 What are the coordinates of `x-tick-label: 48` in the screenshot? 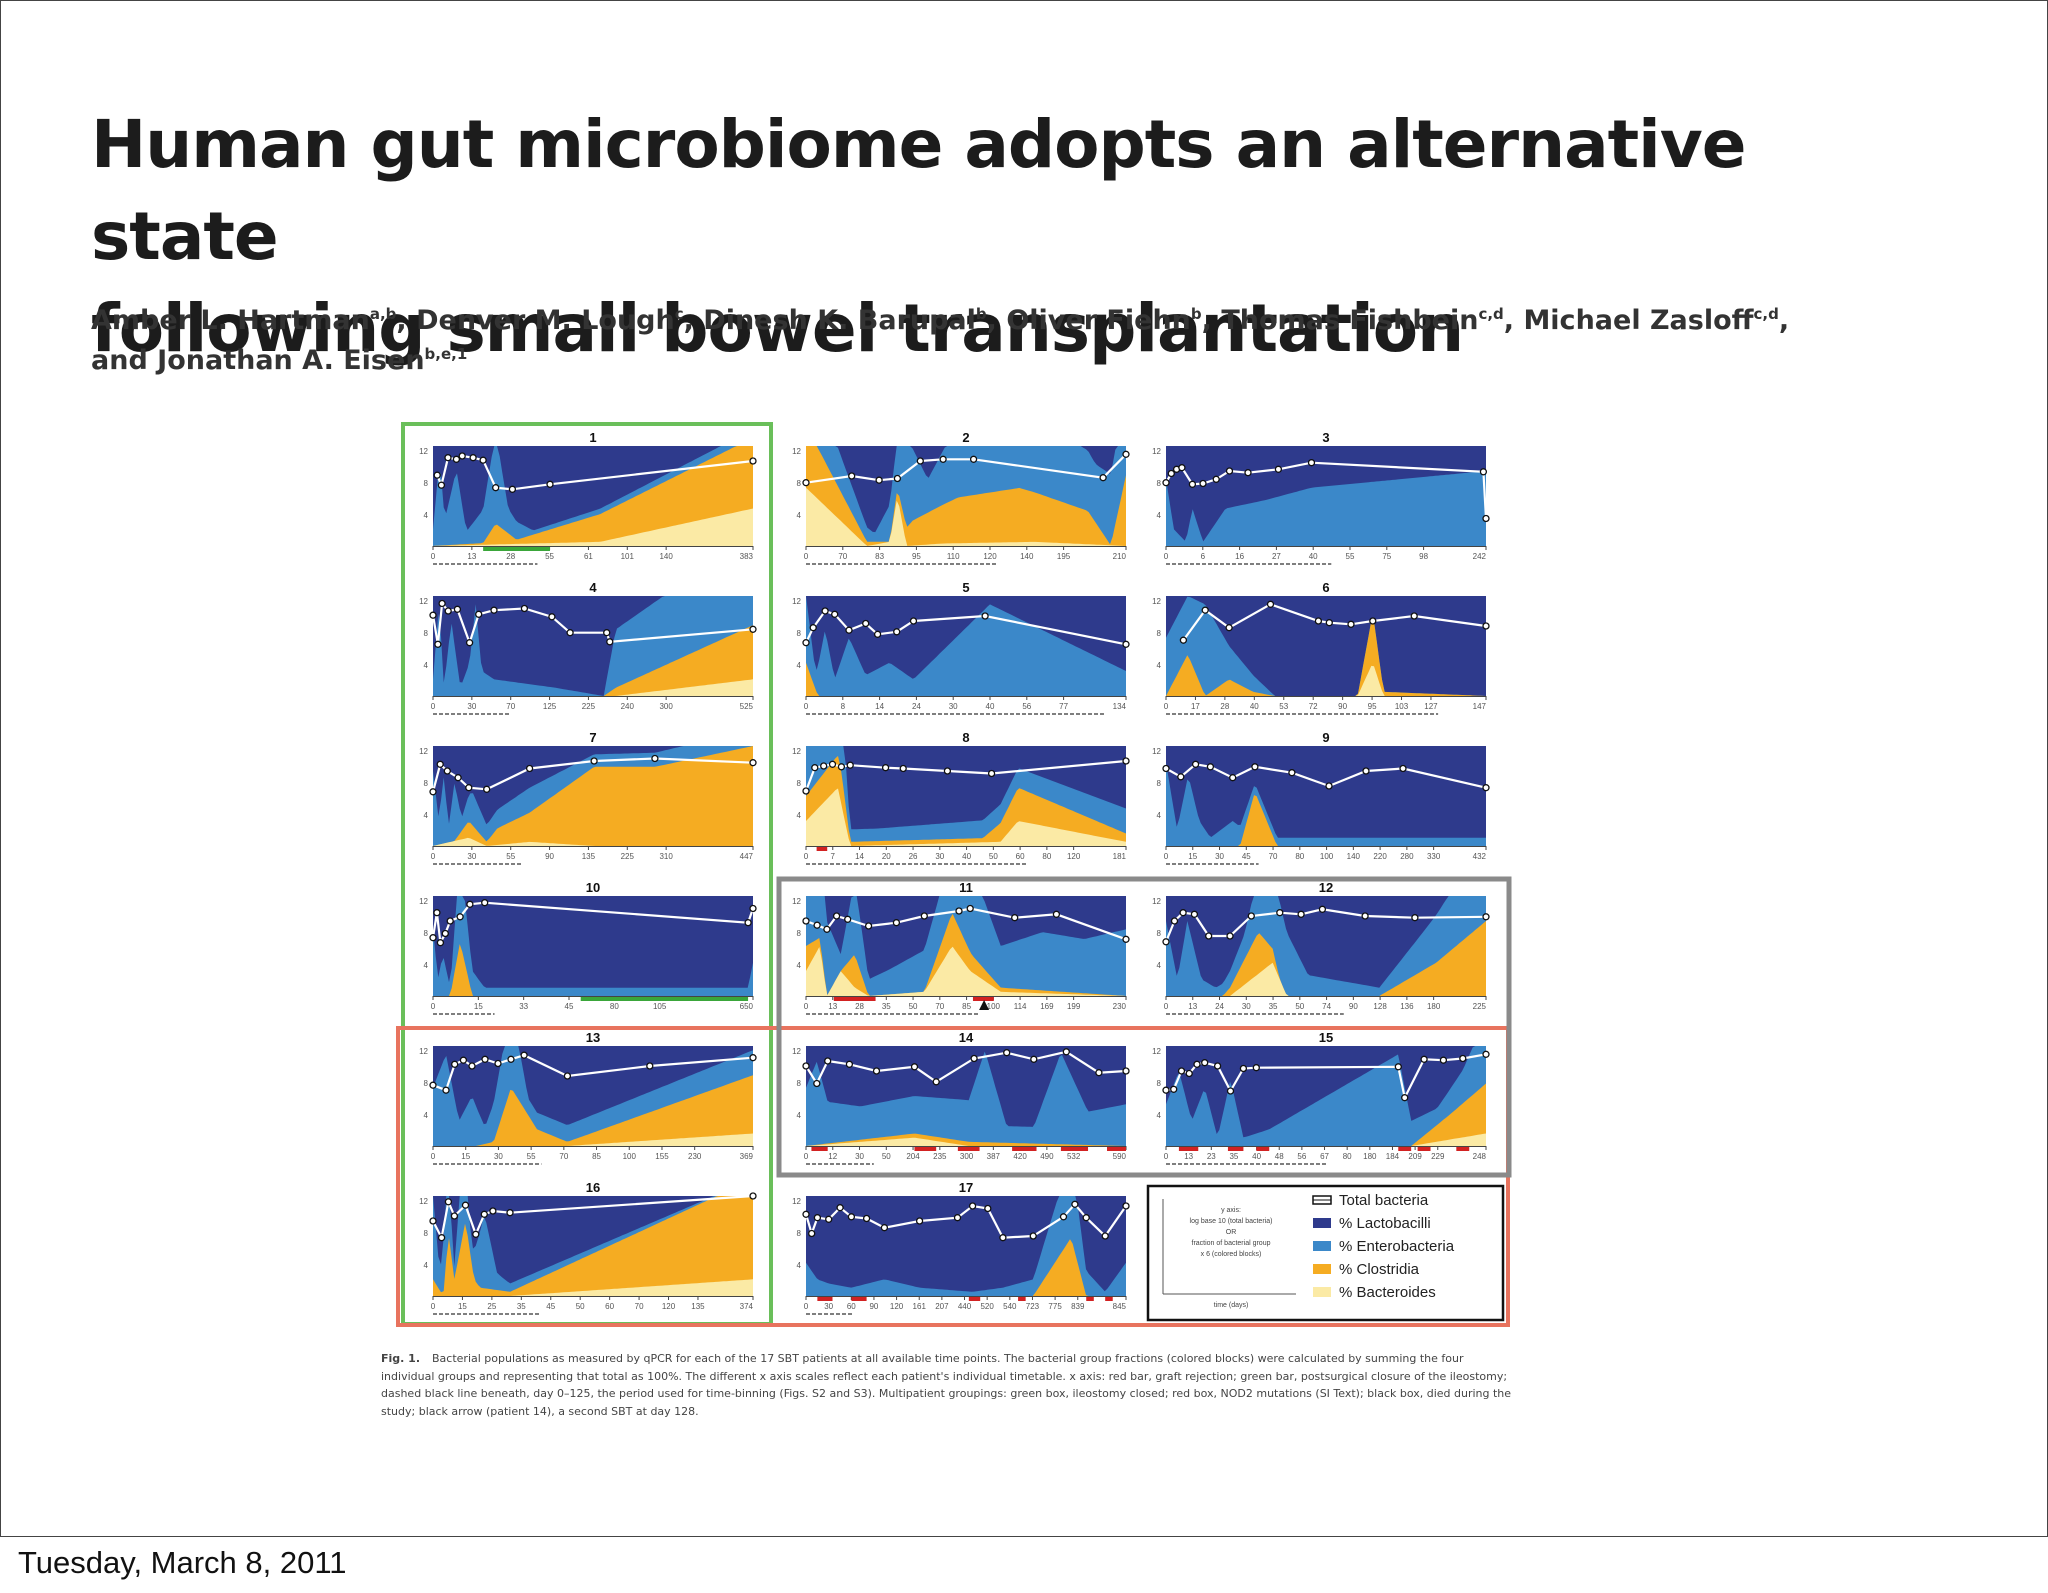 It's located at (1279, 1156).